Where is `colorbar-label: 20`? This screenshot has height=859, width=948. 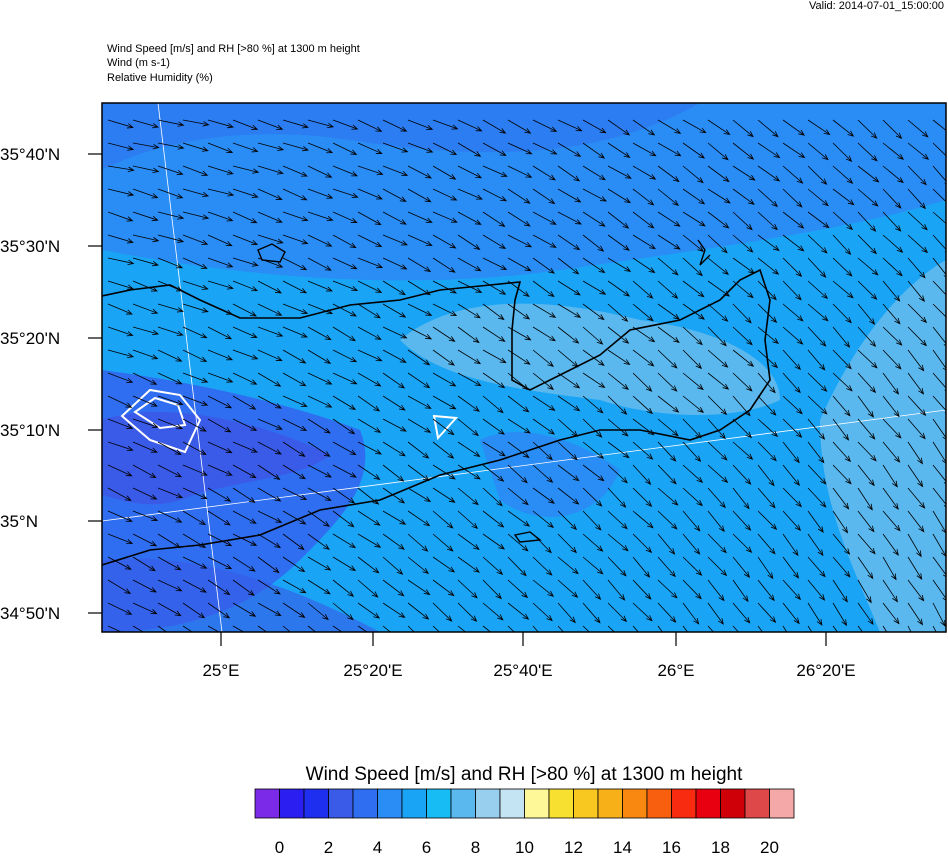
colorbar-label: 20 is located at coordinates (769, 846).